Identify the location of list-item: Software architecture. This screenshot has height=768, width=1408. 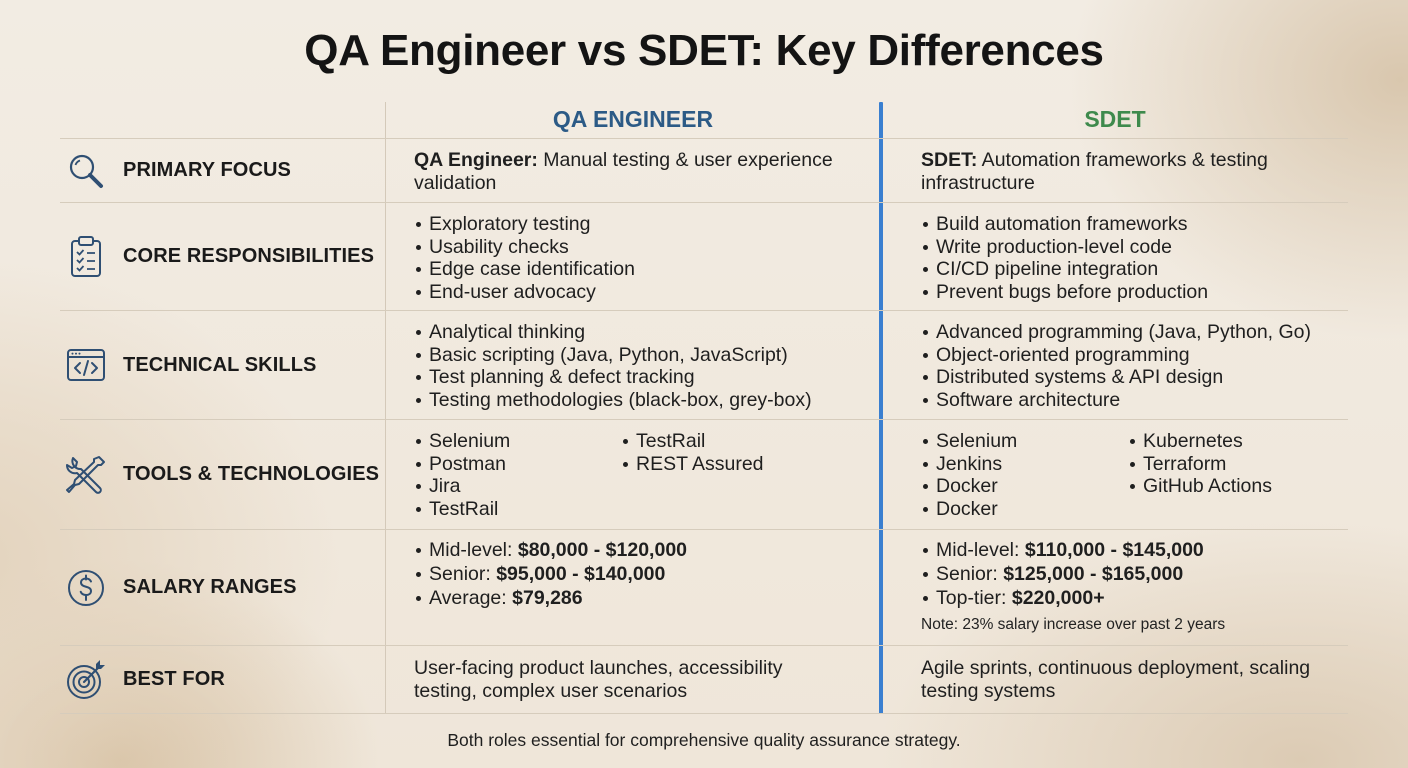
(1131, 400).